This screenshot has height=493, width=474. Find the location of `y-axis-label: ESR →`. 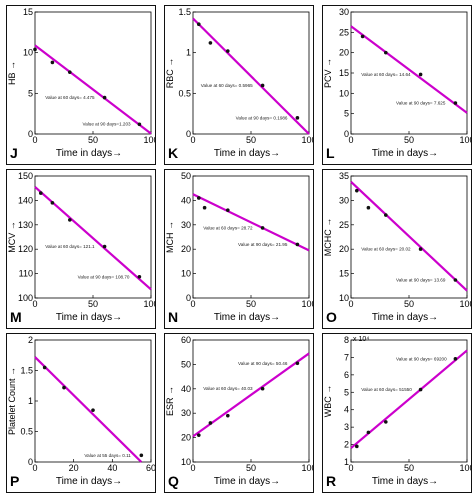

y-axis-label: ESR → is located at coordinates (170, 401).